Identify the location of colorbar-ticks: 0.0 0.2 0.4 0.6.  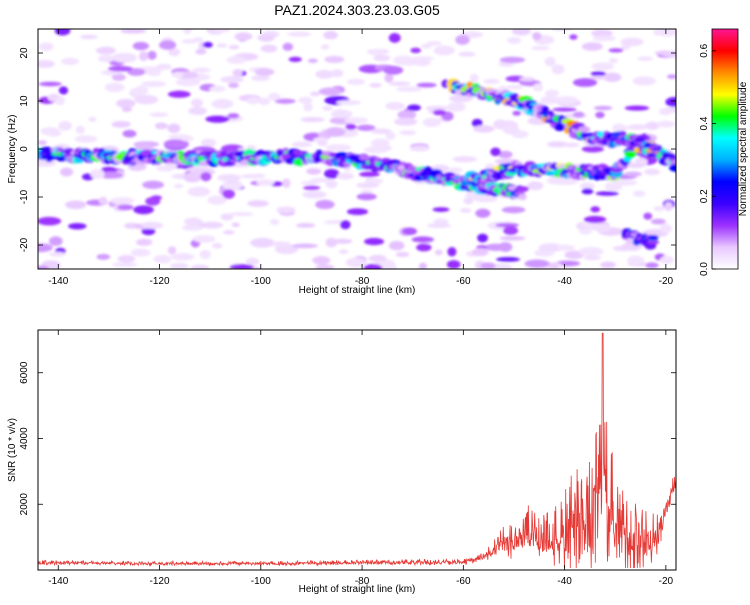
(707, 159).